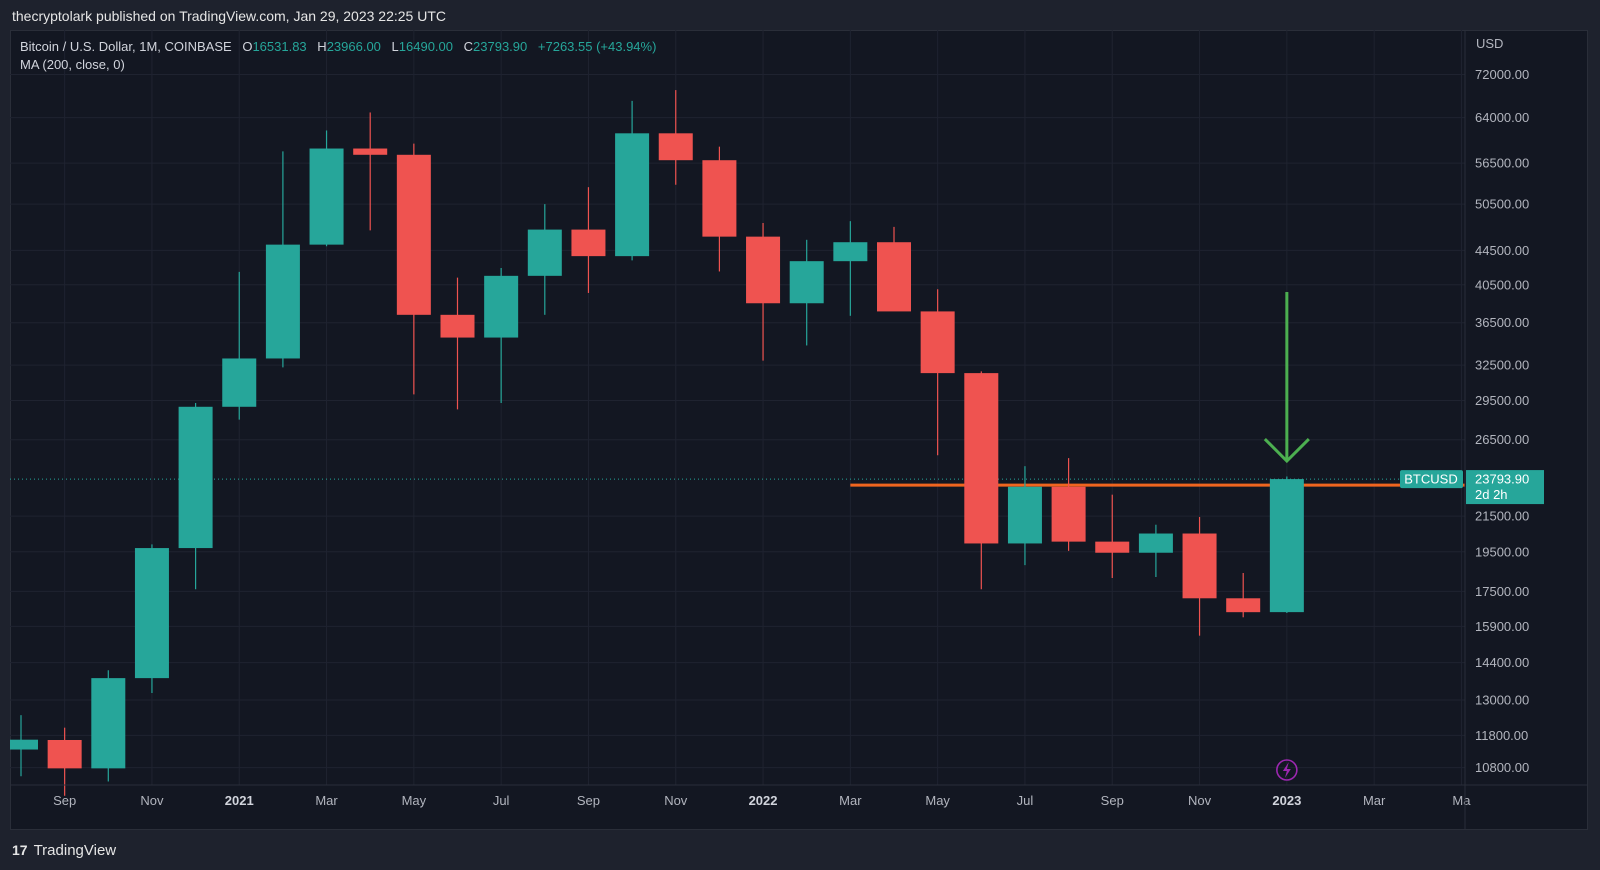 This screenshot has height=870, width=1600. I want to click on time-tick-label: Jul, so click(1025, 800).